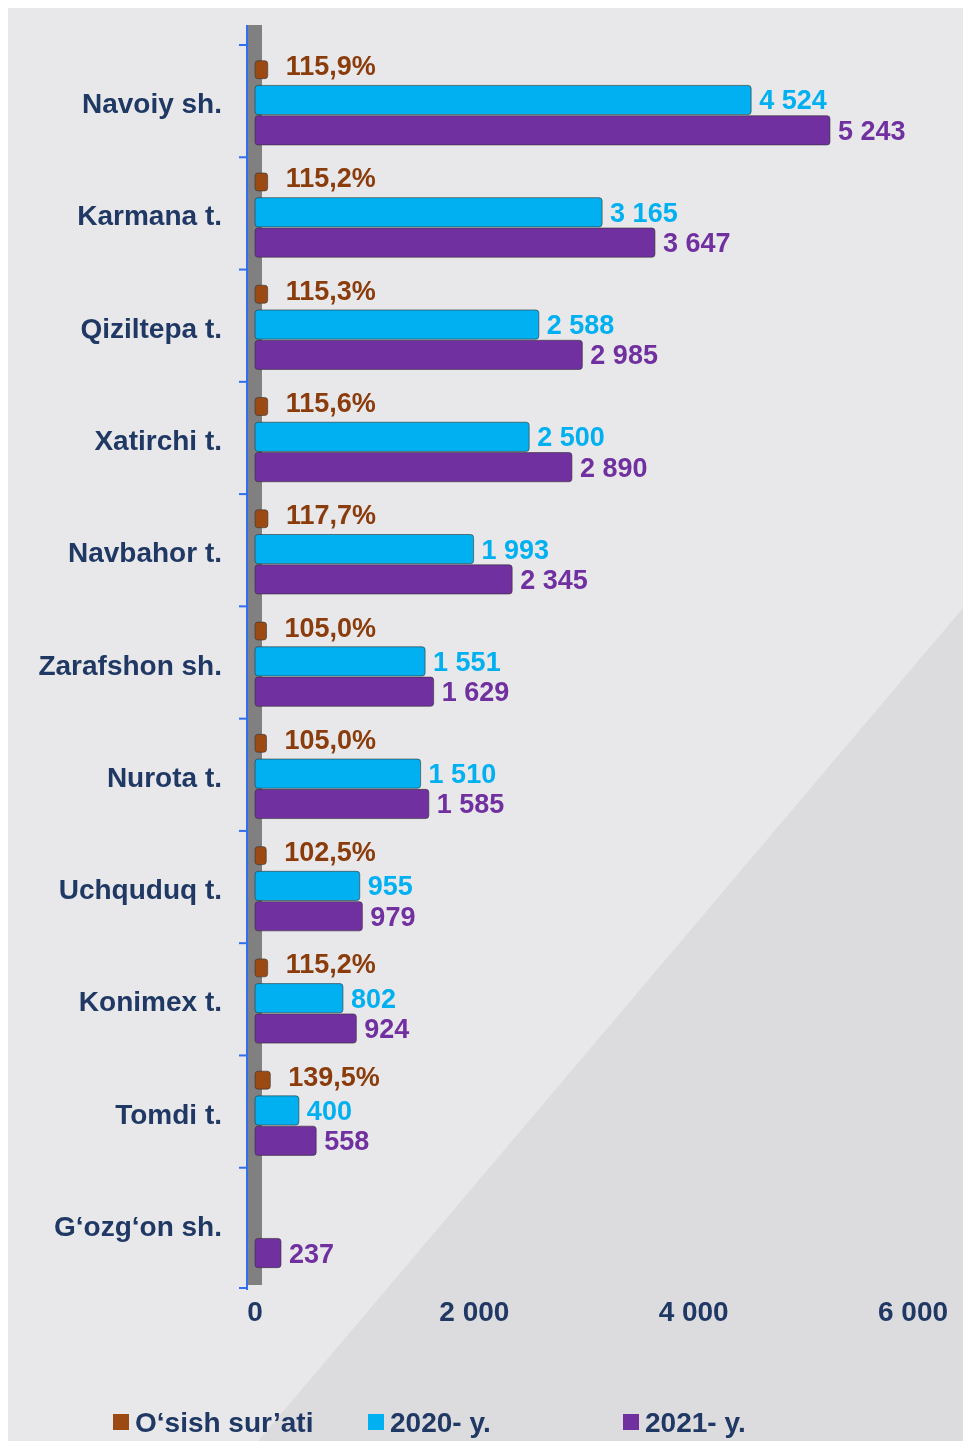  What do you see at coordinates (330, 66) in the screenshot?
I see `data-label: 115,9%` at bounding box center [330, 66].